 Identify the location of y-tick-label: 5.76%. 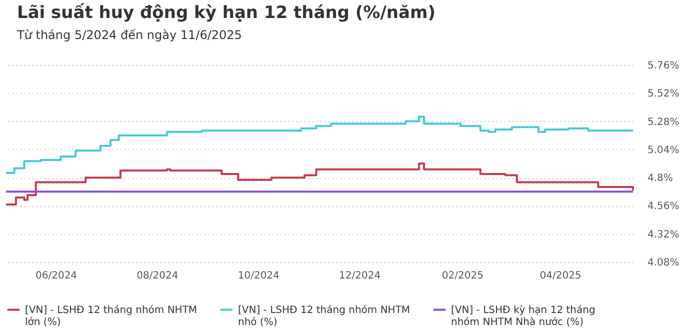
(664, 66).